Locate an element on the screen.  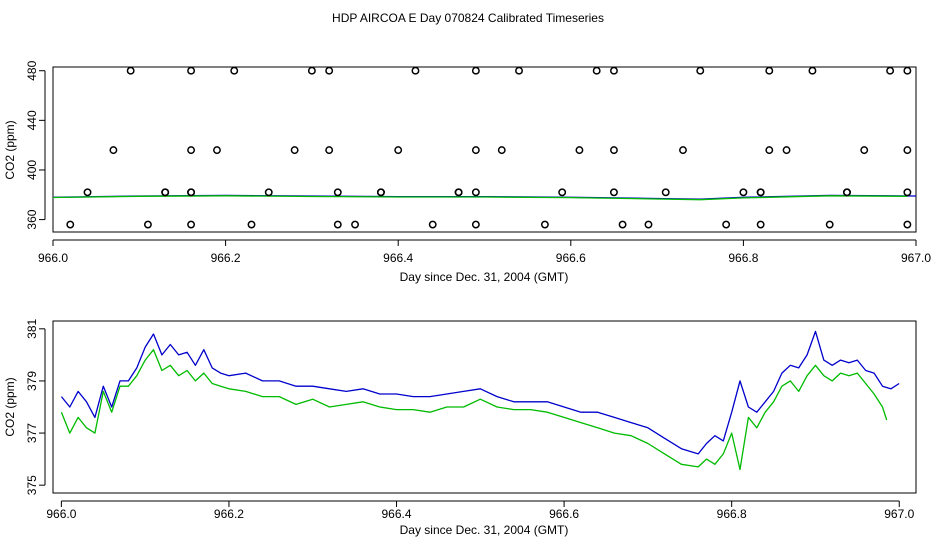
top-x-axis-title: Day since Dec. 31, 2004 (GMT) is located at coordinates (484, 277).